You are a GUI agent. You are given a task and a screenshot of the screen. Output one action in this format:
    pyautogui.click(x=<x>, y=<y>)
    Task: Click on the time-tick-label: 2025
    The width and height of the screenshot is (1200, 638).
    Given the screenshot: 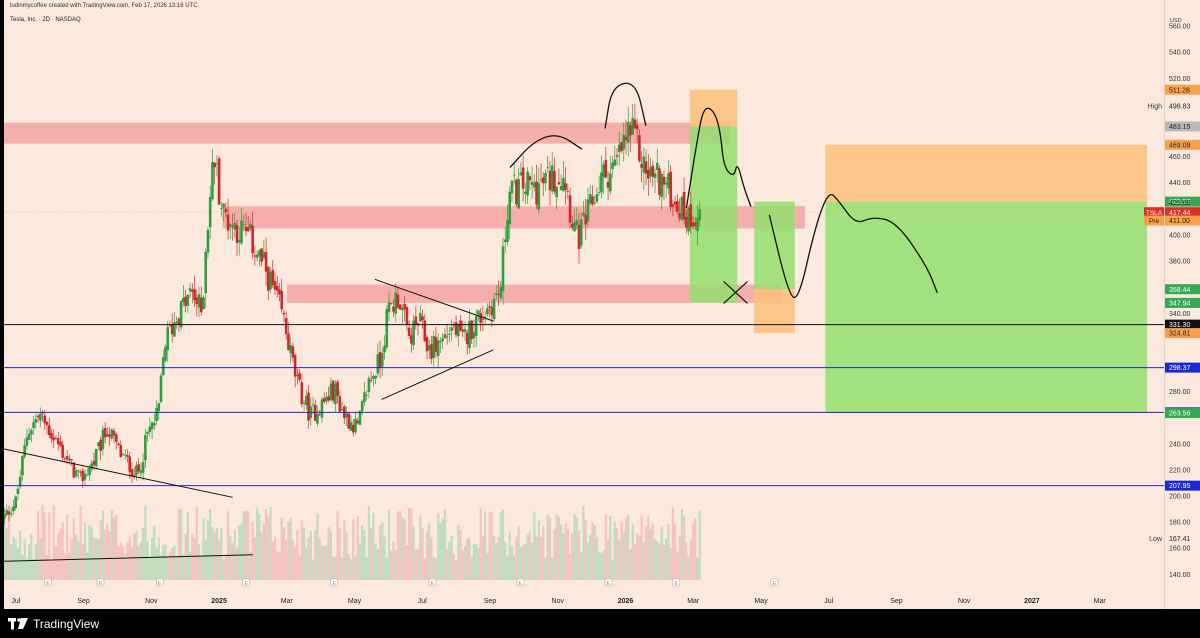 What is the action you would take?
    pyautogui.click(x=219, y=601)
    